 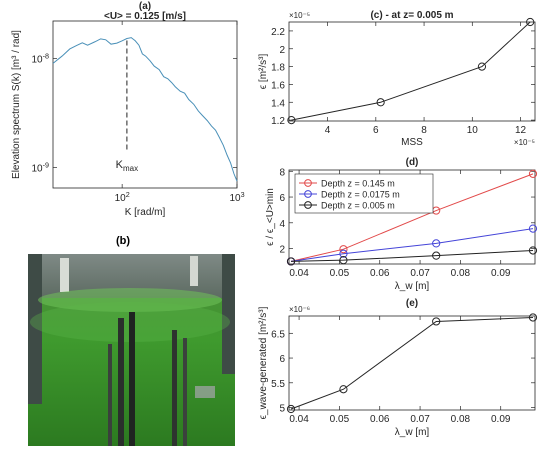 I want to click on x-tick-label: 8, so click(x=424, y=130).